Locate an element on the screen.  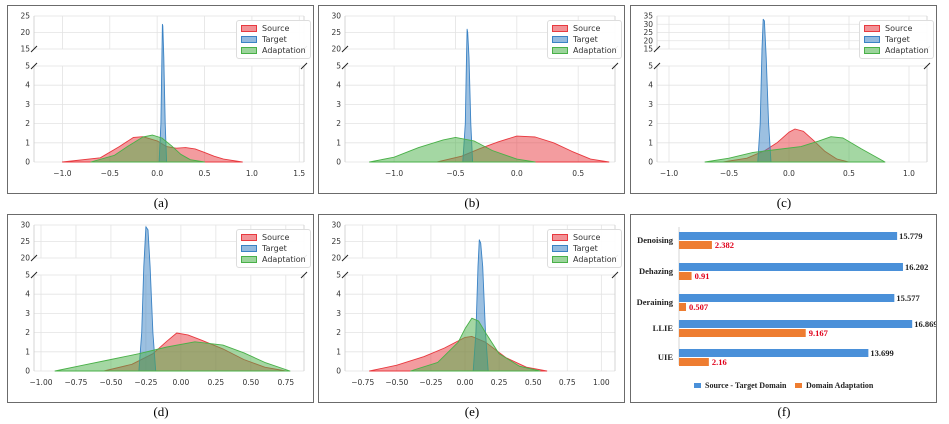
caption-a: (a) is located at coordinates (161, 202).